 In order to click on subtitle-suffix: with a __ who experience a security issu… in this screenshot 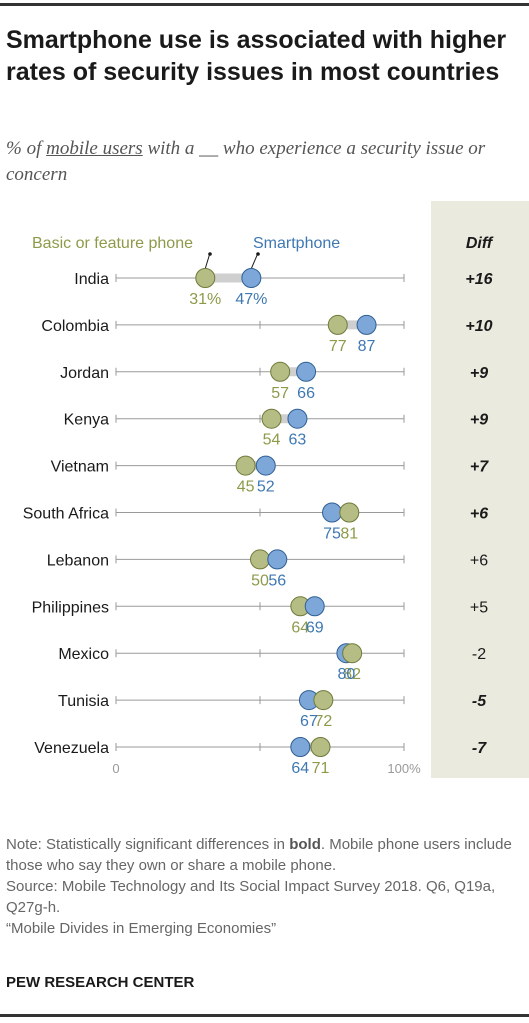, I will do `click(246, 161)`.